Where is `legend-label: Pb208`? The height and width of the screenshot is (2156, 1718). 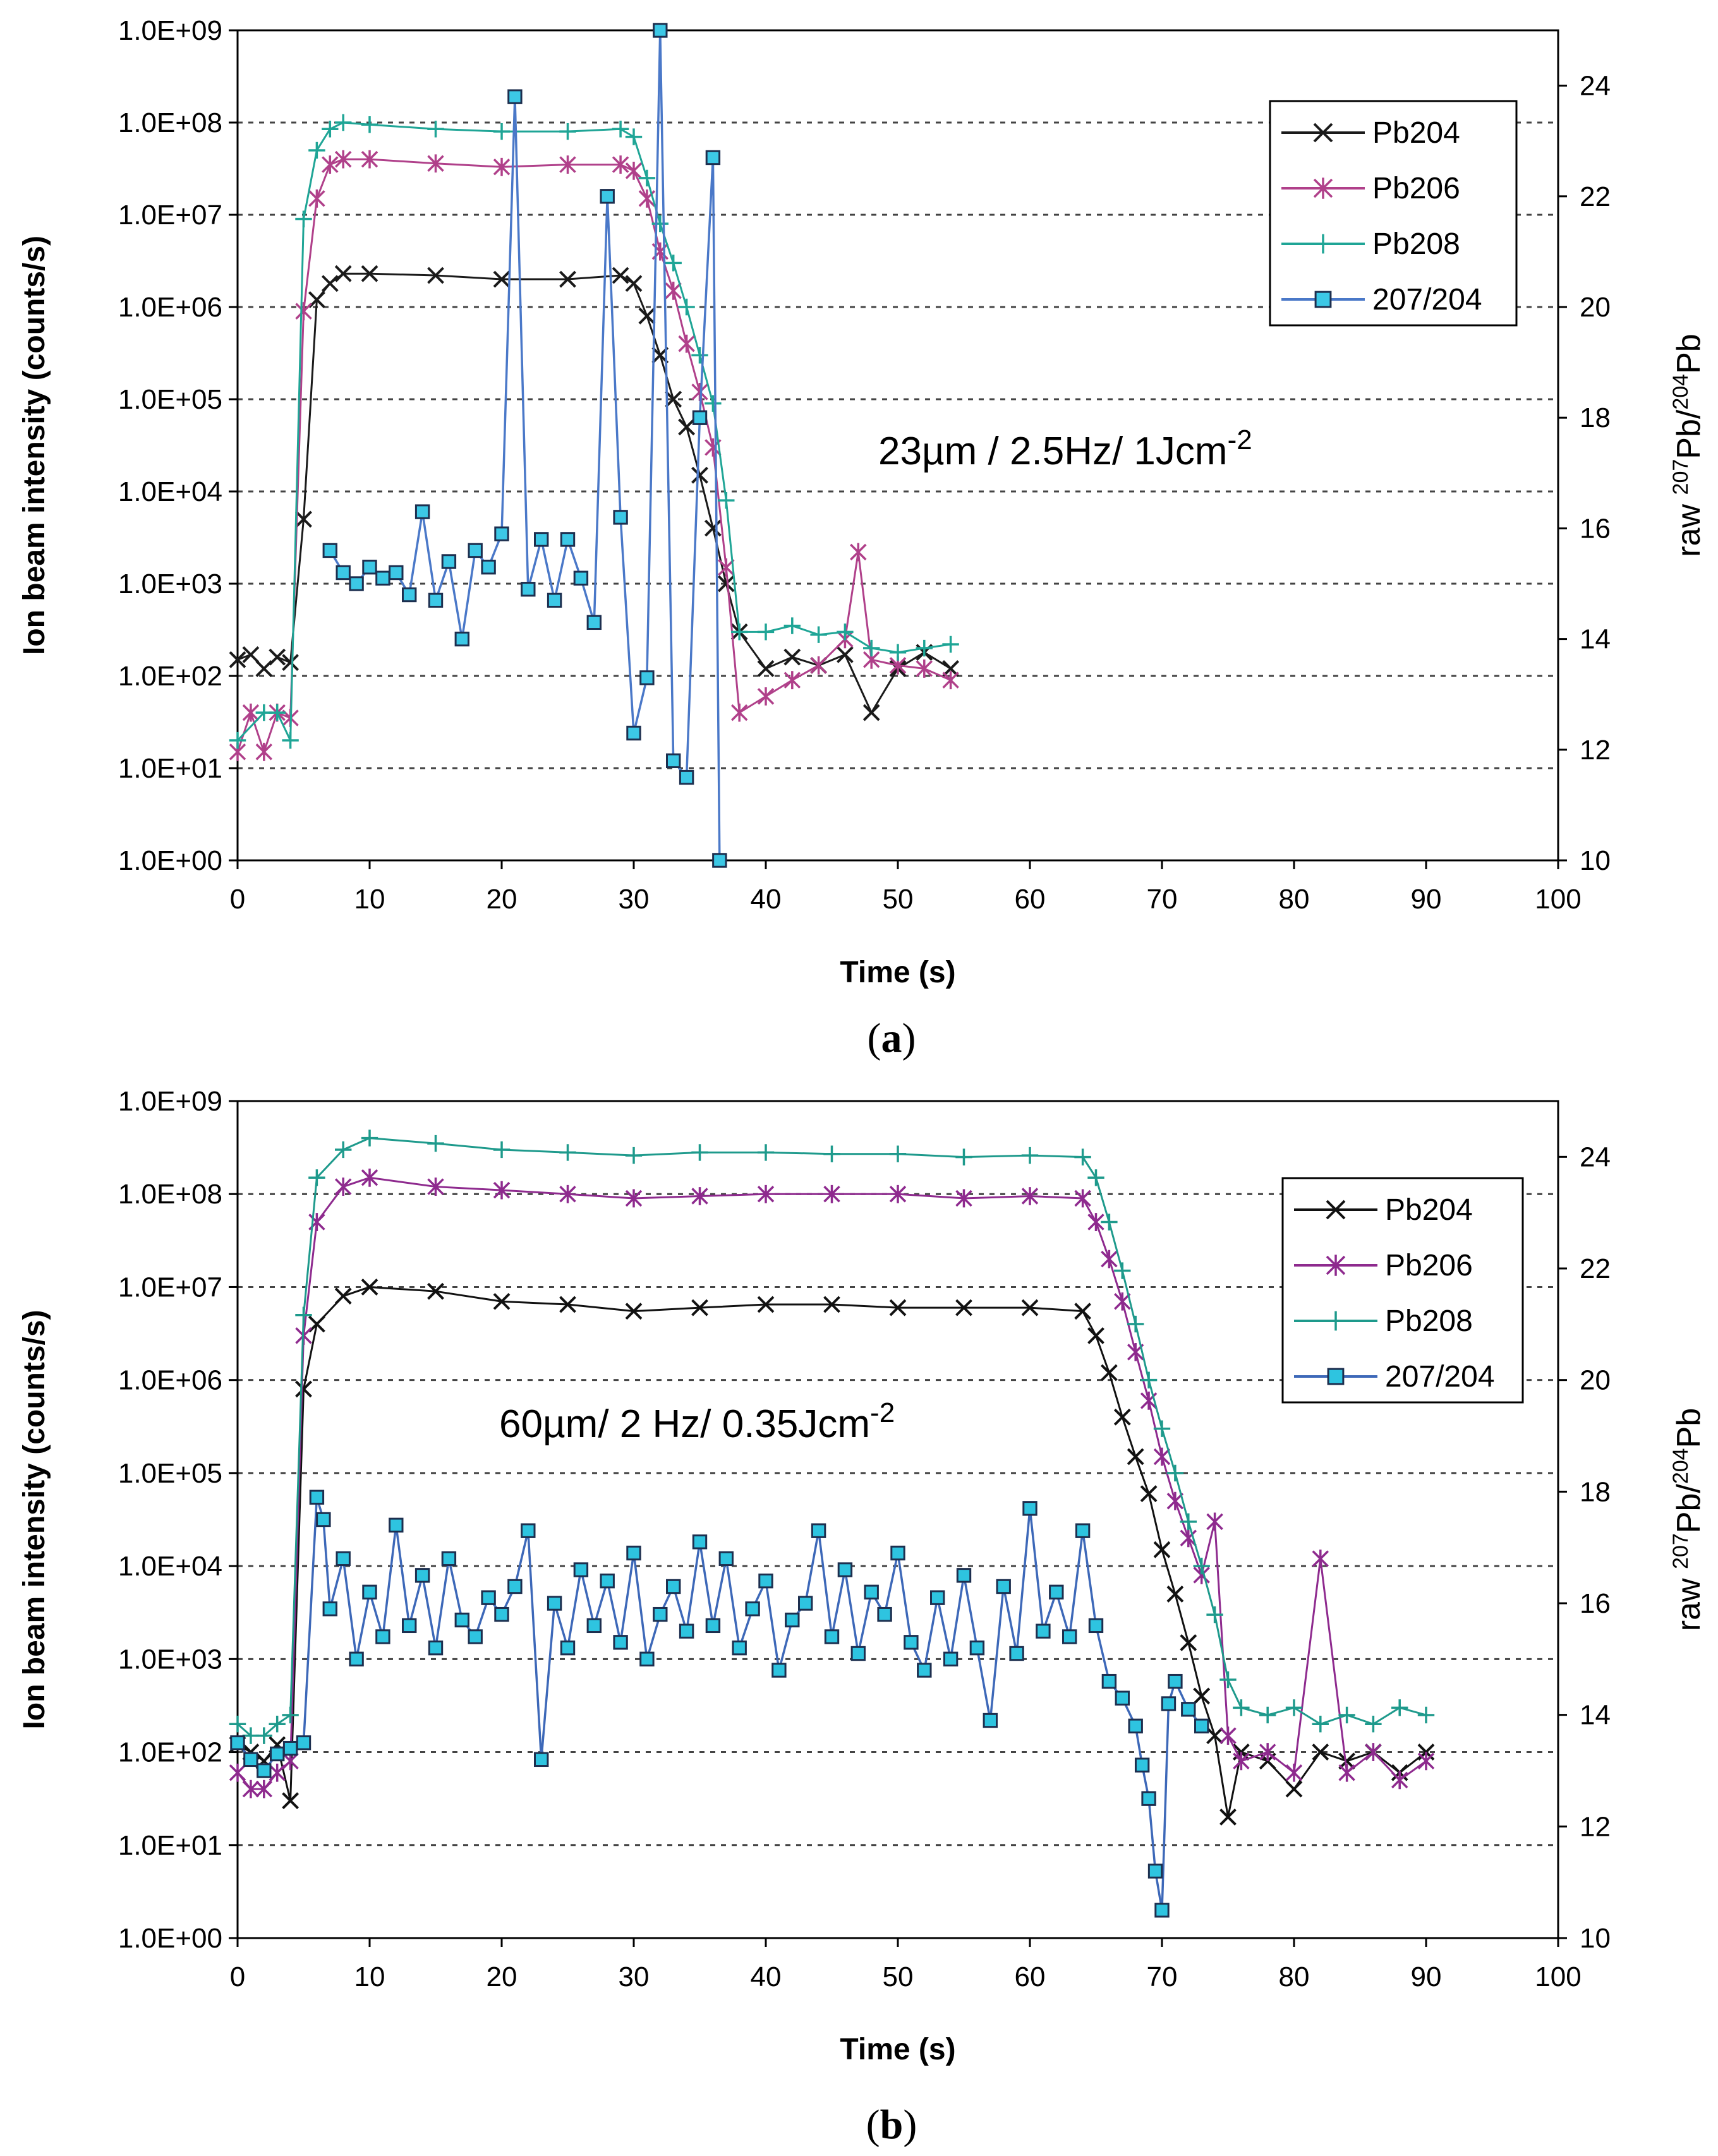
legend-label: Pb208 is located at coordinates (1429, 1321).